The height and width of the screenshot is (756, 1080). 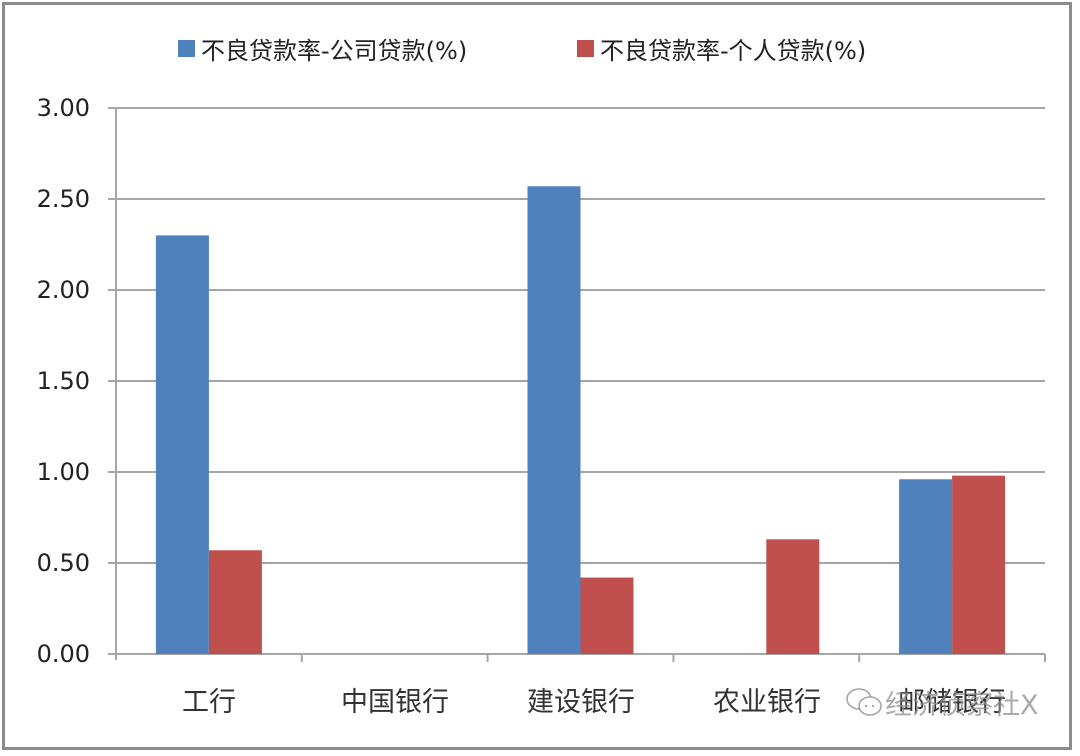 What do you see at coordinates (767, 702) in the screenshot?
I see `x-tick-label: 农业银行` at bounding box center [767, 702].